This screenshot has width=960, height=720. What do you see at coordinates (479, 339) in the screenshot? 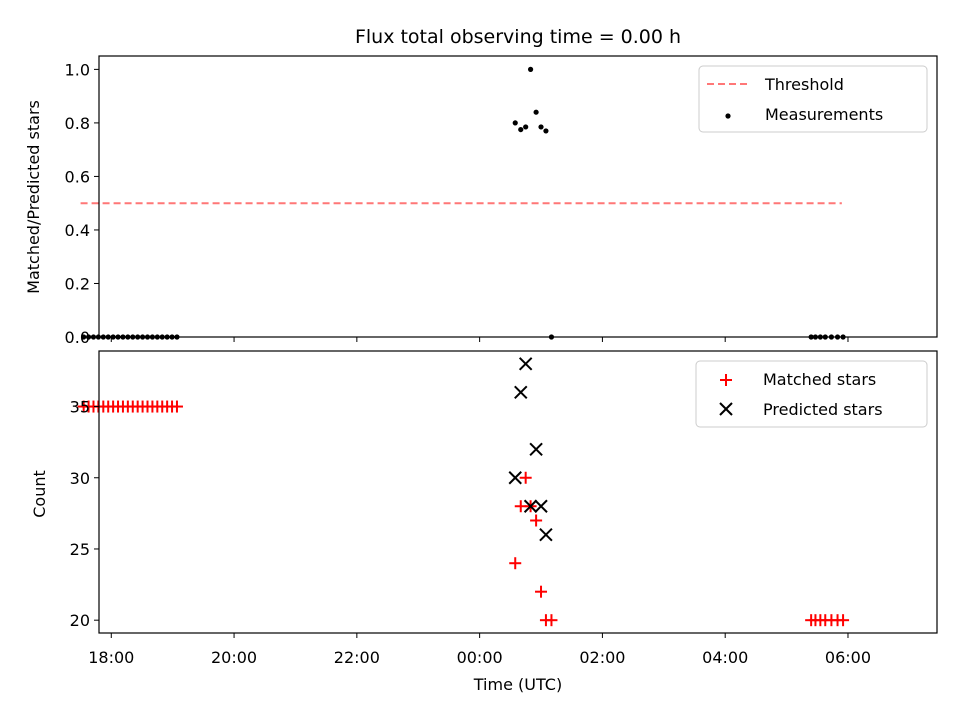
I see `top-x-ticks` at bounding box center [479, 339].